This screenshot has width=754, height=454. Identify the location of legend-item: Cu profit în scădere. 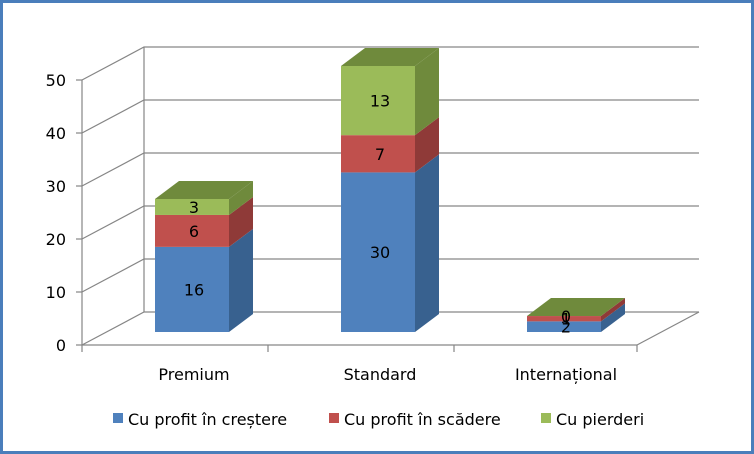
(415, 419).